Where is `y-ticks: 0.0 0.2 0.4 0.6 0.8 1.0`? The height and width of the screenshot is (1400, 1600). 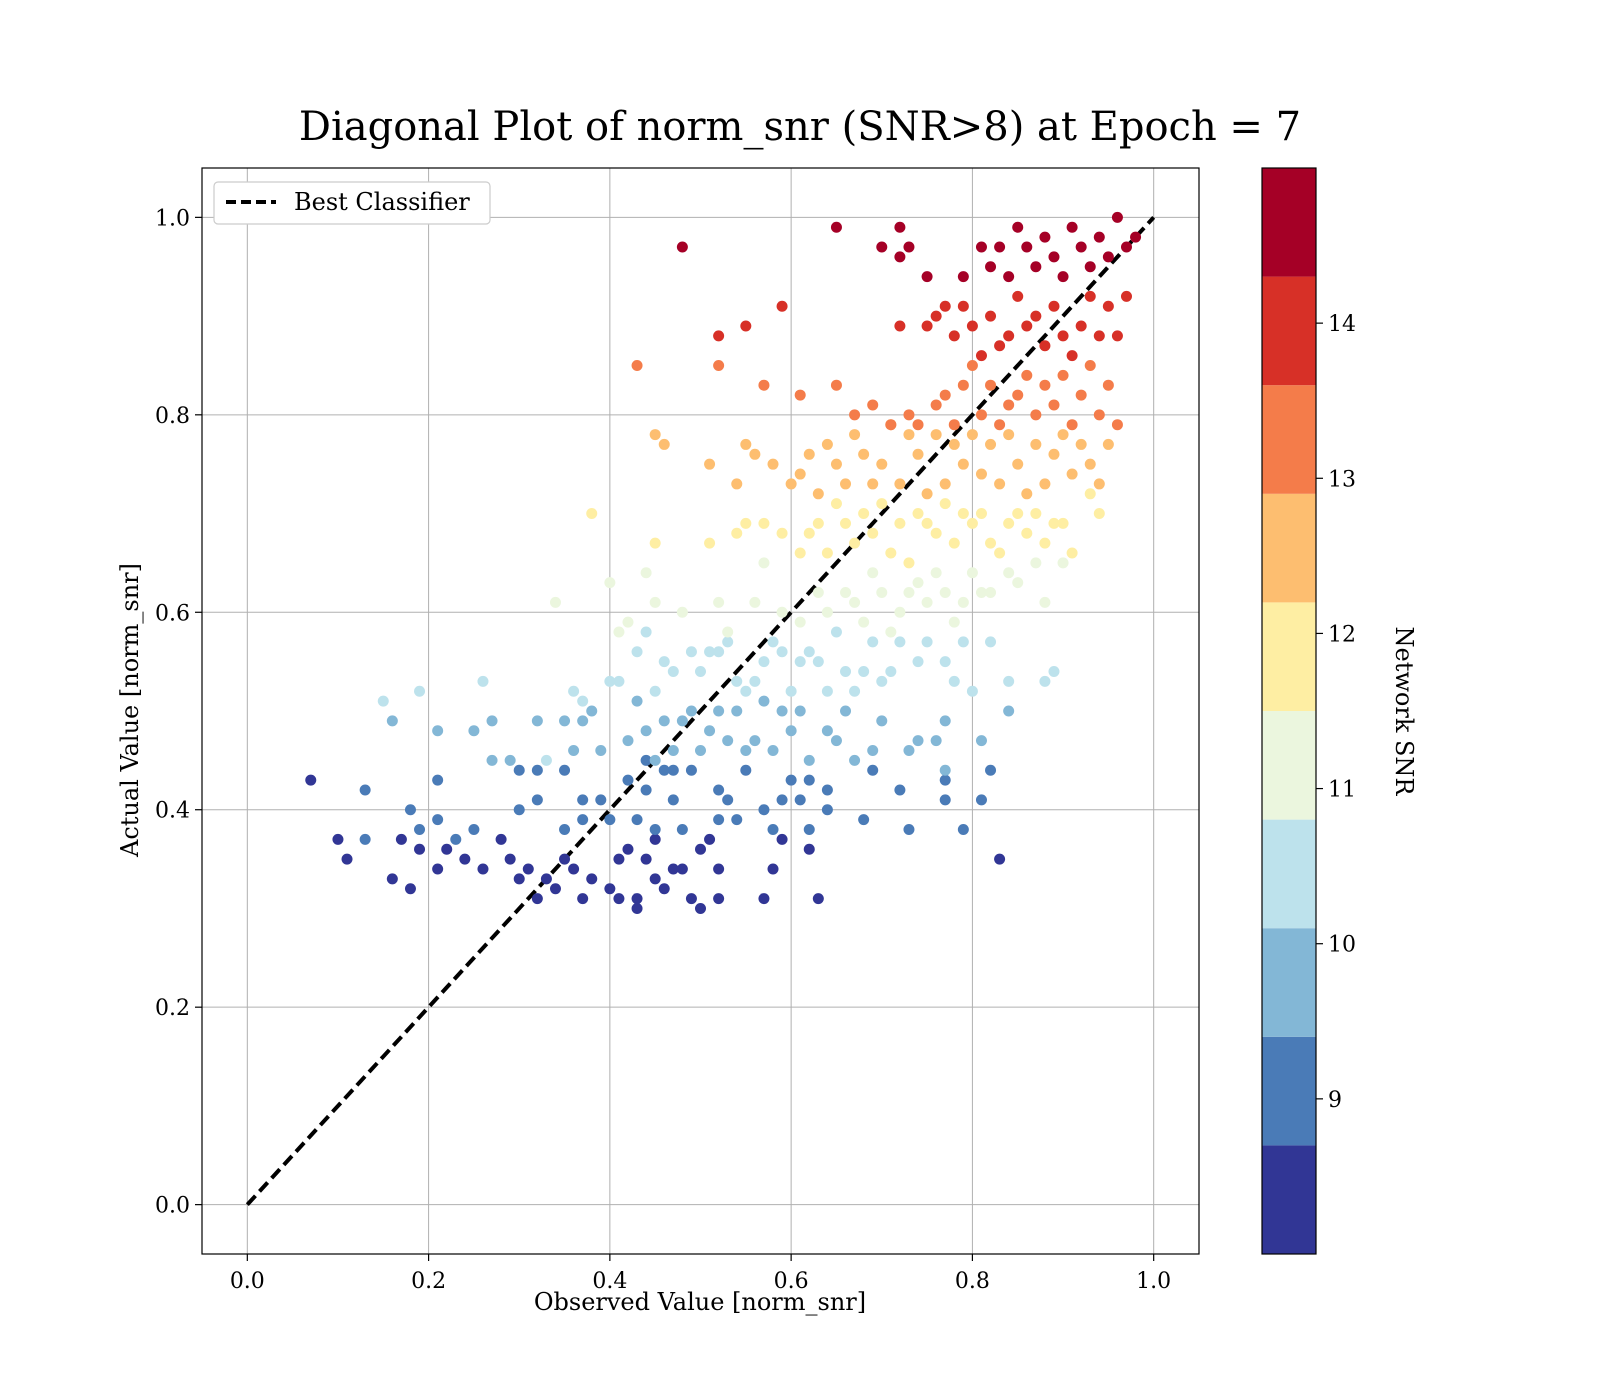
y-ticks: 0.0 0.2 0.4 0.6 0.8 1.0 is located at coordinates (178, 712).